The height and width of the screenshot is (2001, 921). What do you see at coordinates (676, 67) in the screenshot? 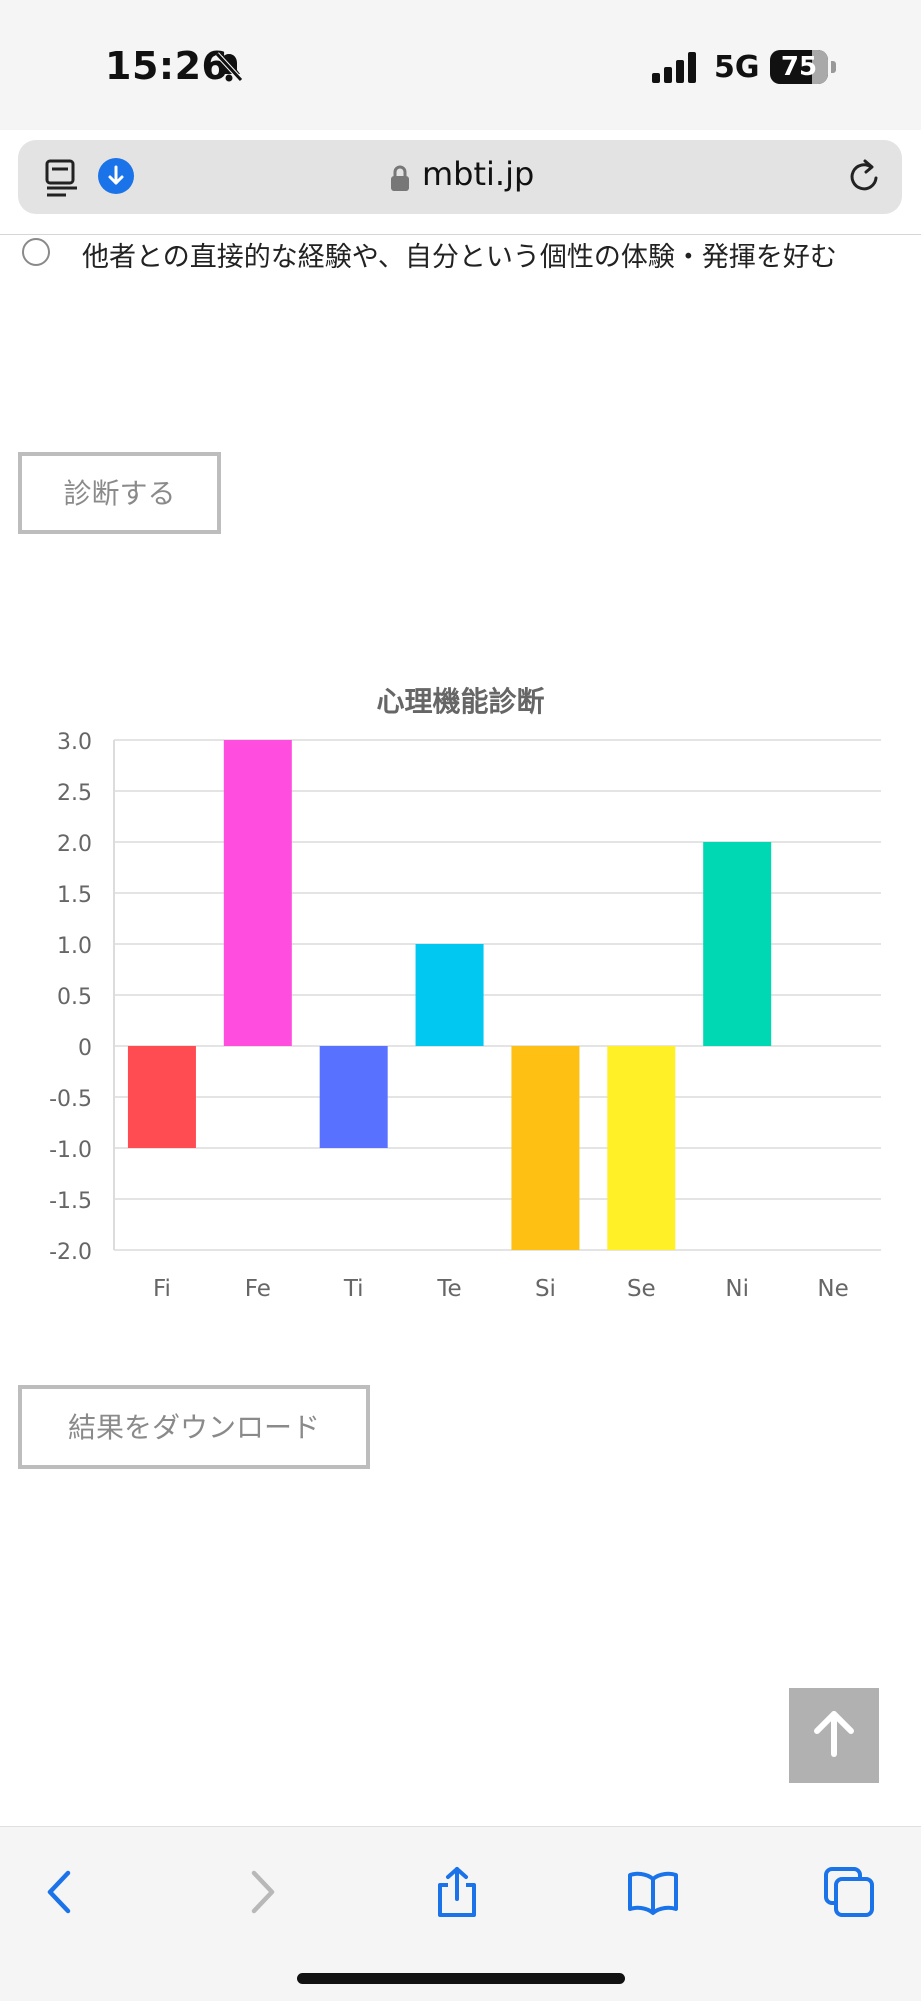
I see `signal-icon` at bounding box center [676, 67].